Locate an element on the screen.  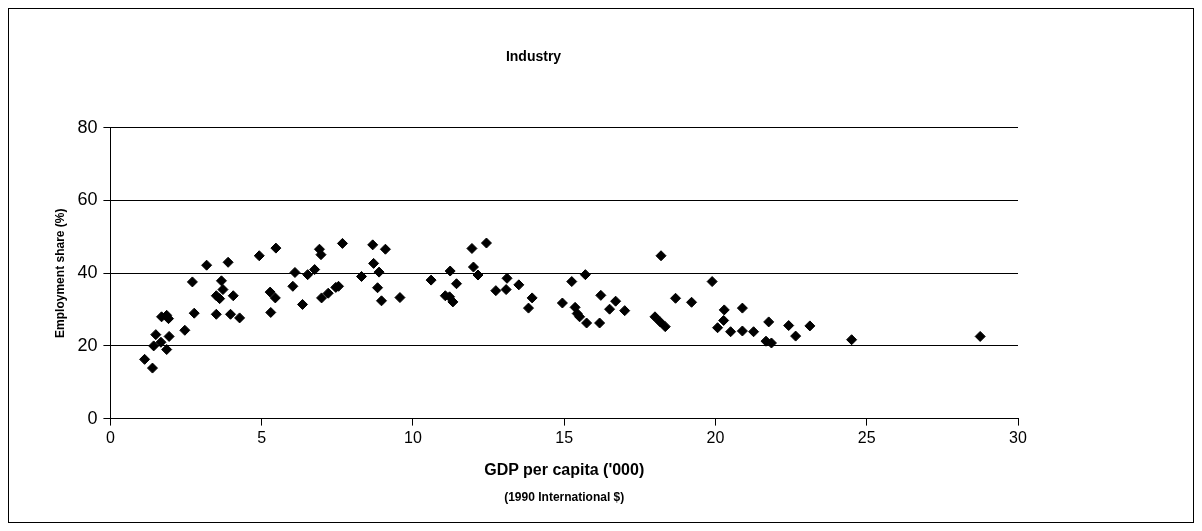
x-tick-label: 25 is located at coordinates (866, 437).